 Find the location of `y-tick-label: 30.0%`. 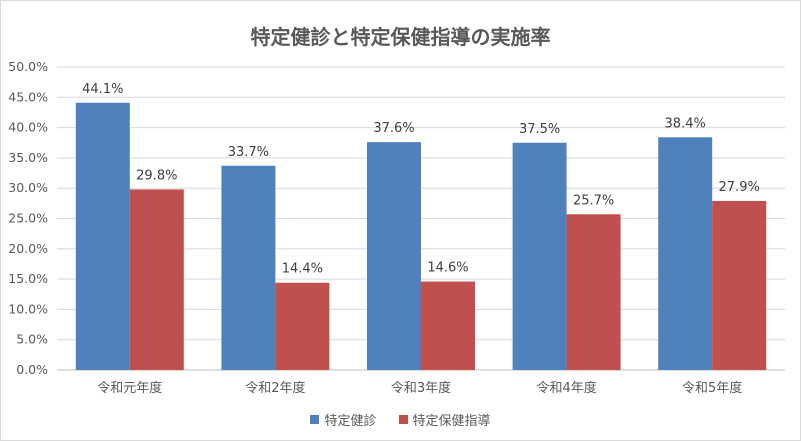

y-tick-label: 30.0% is located at coordinates (28, 187).